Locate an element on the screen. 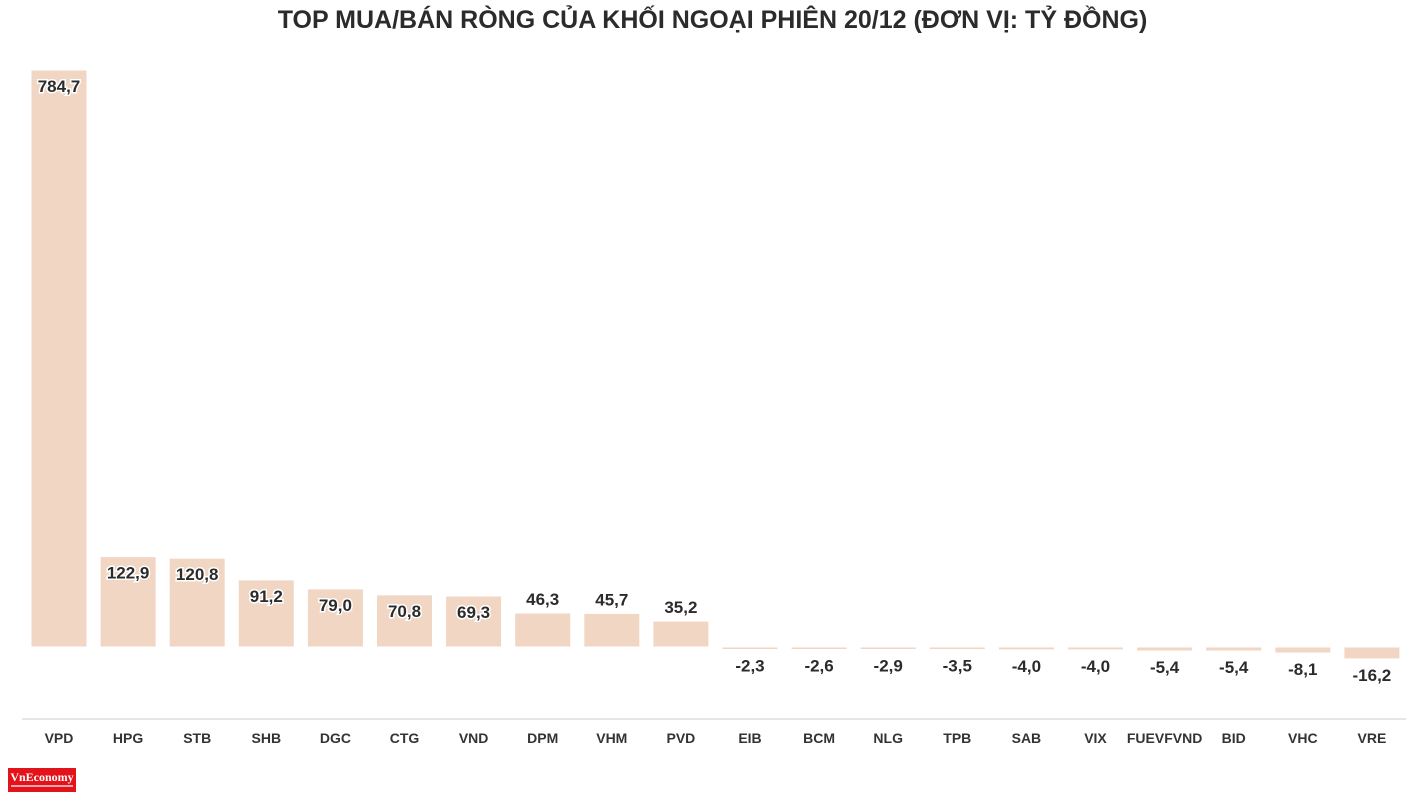 The width and height of the screenshot is (1425, 812). tick-label-vhc: VHC is located at coordinates (1303, 738).